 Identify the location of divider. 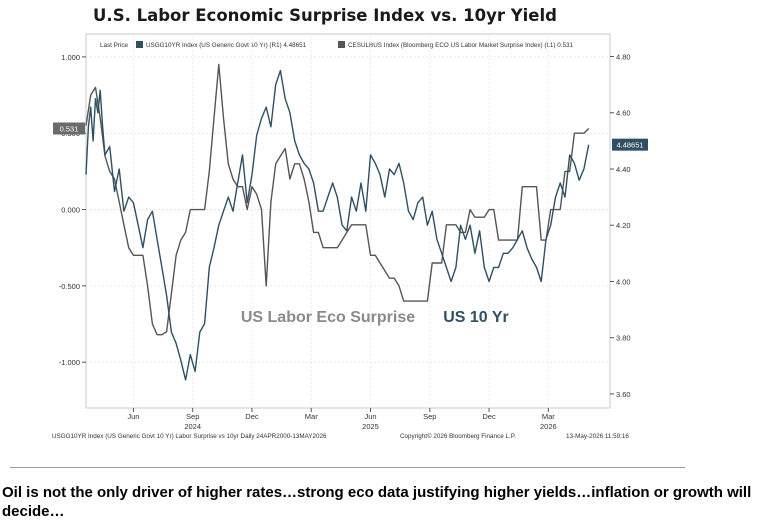
(347, 467).